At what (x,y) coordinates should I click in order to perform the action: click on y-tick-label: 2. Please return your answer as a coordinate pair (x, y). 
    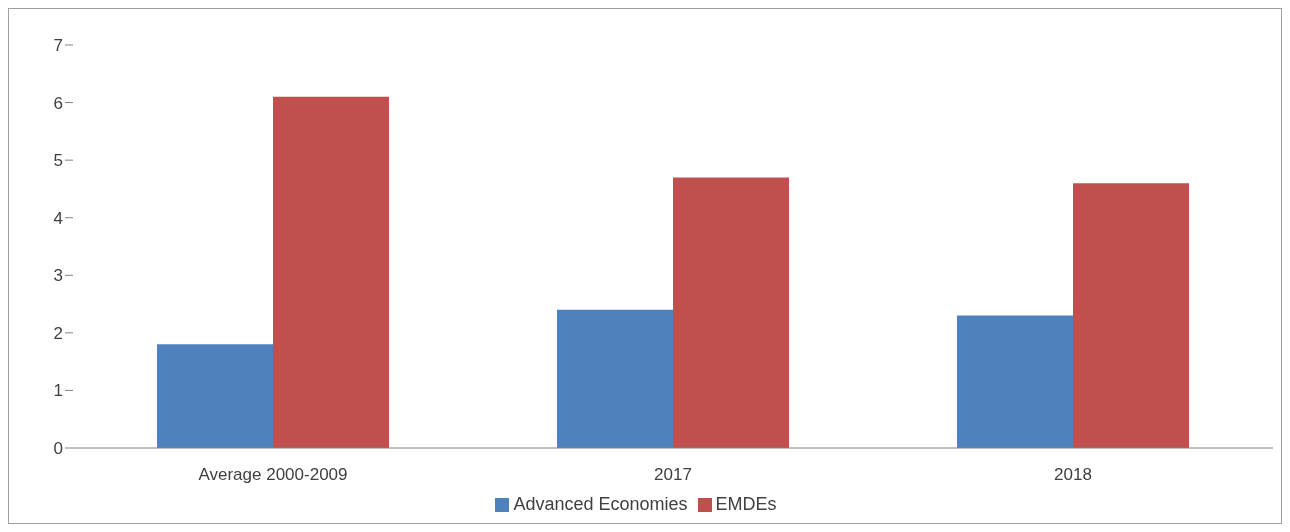
    Looking at the image, I should click on (58, 333).